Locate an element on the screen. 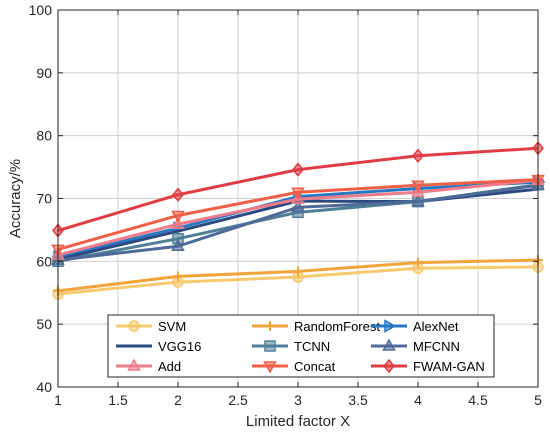 The width and height of the screenshot is (550, 438). legend-item-tcnn: TCNN is located at coordinates (291, 346).